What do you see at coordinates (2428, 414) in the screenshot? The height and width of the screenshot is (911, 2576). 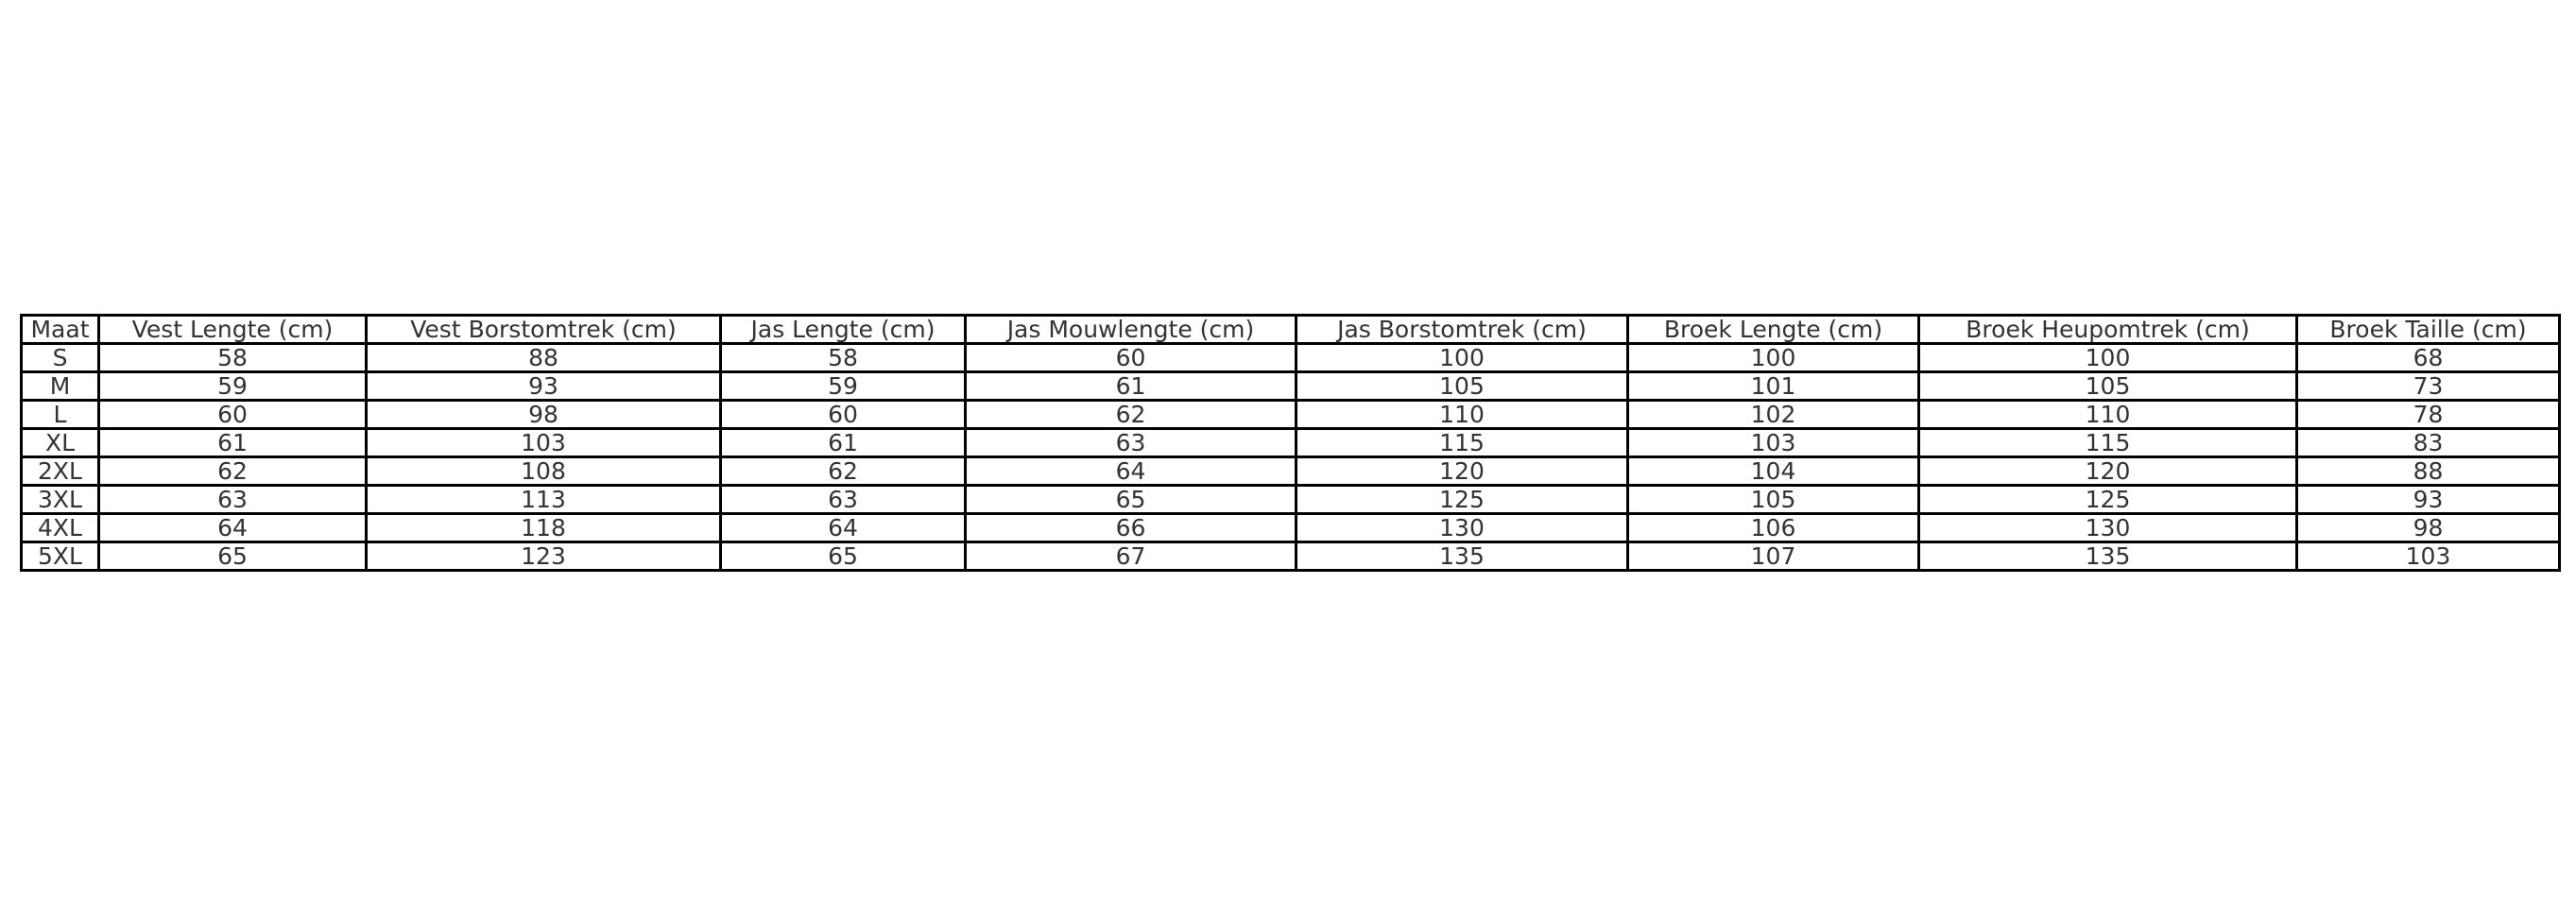 I see `table-cell: 78` at bounding box center [2428, 414].